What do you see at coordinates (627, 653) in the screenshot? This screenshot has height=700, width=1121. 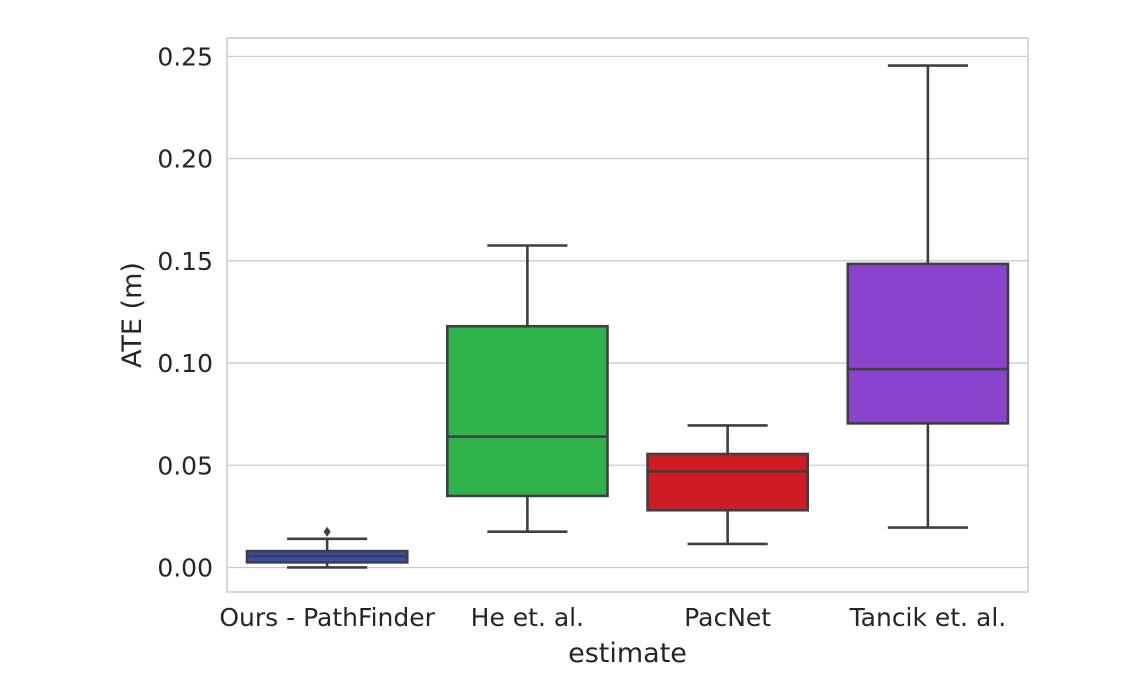 I see `x-axis-label: estimate` at bounding box center [627, 653].